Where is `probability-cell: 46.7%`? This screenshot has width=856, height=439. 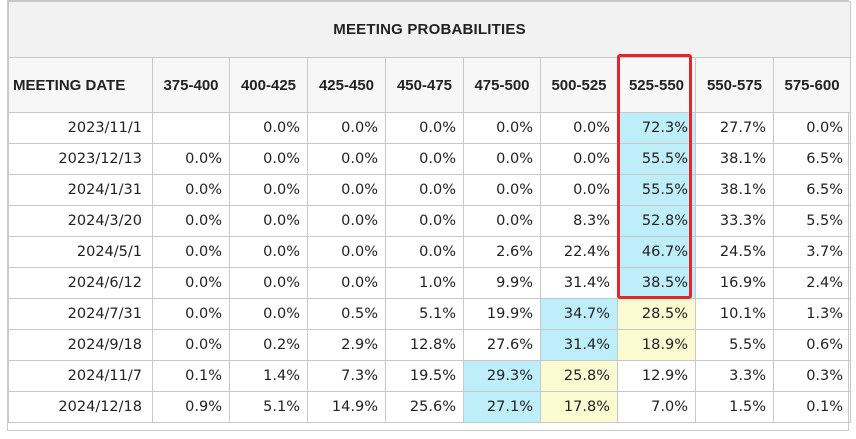
probability-cell: 46.7% is located at coordinates (656, 252).